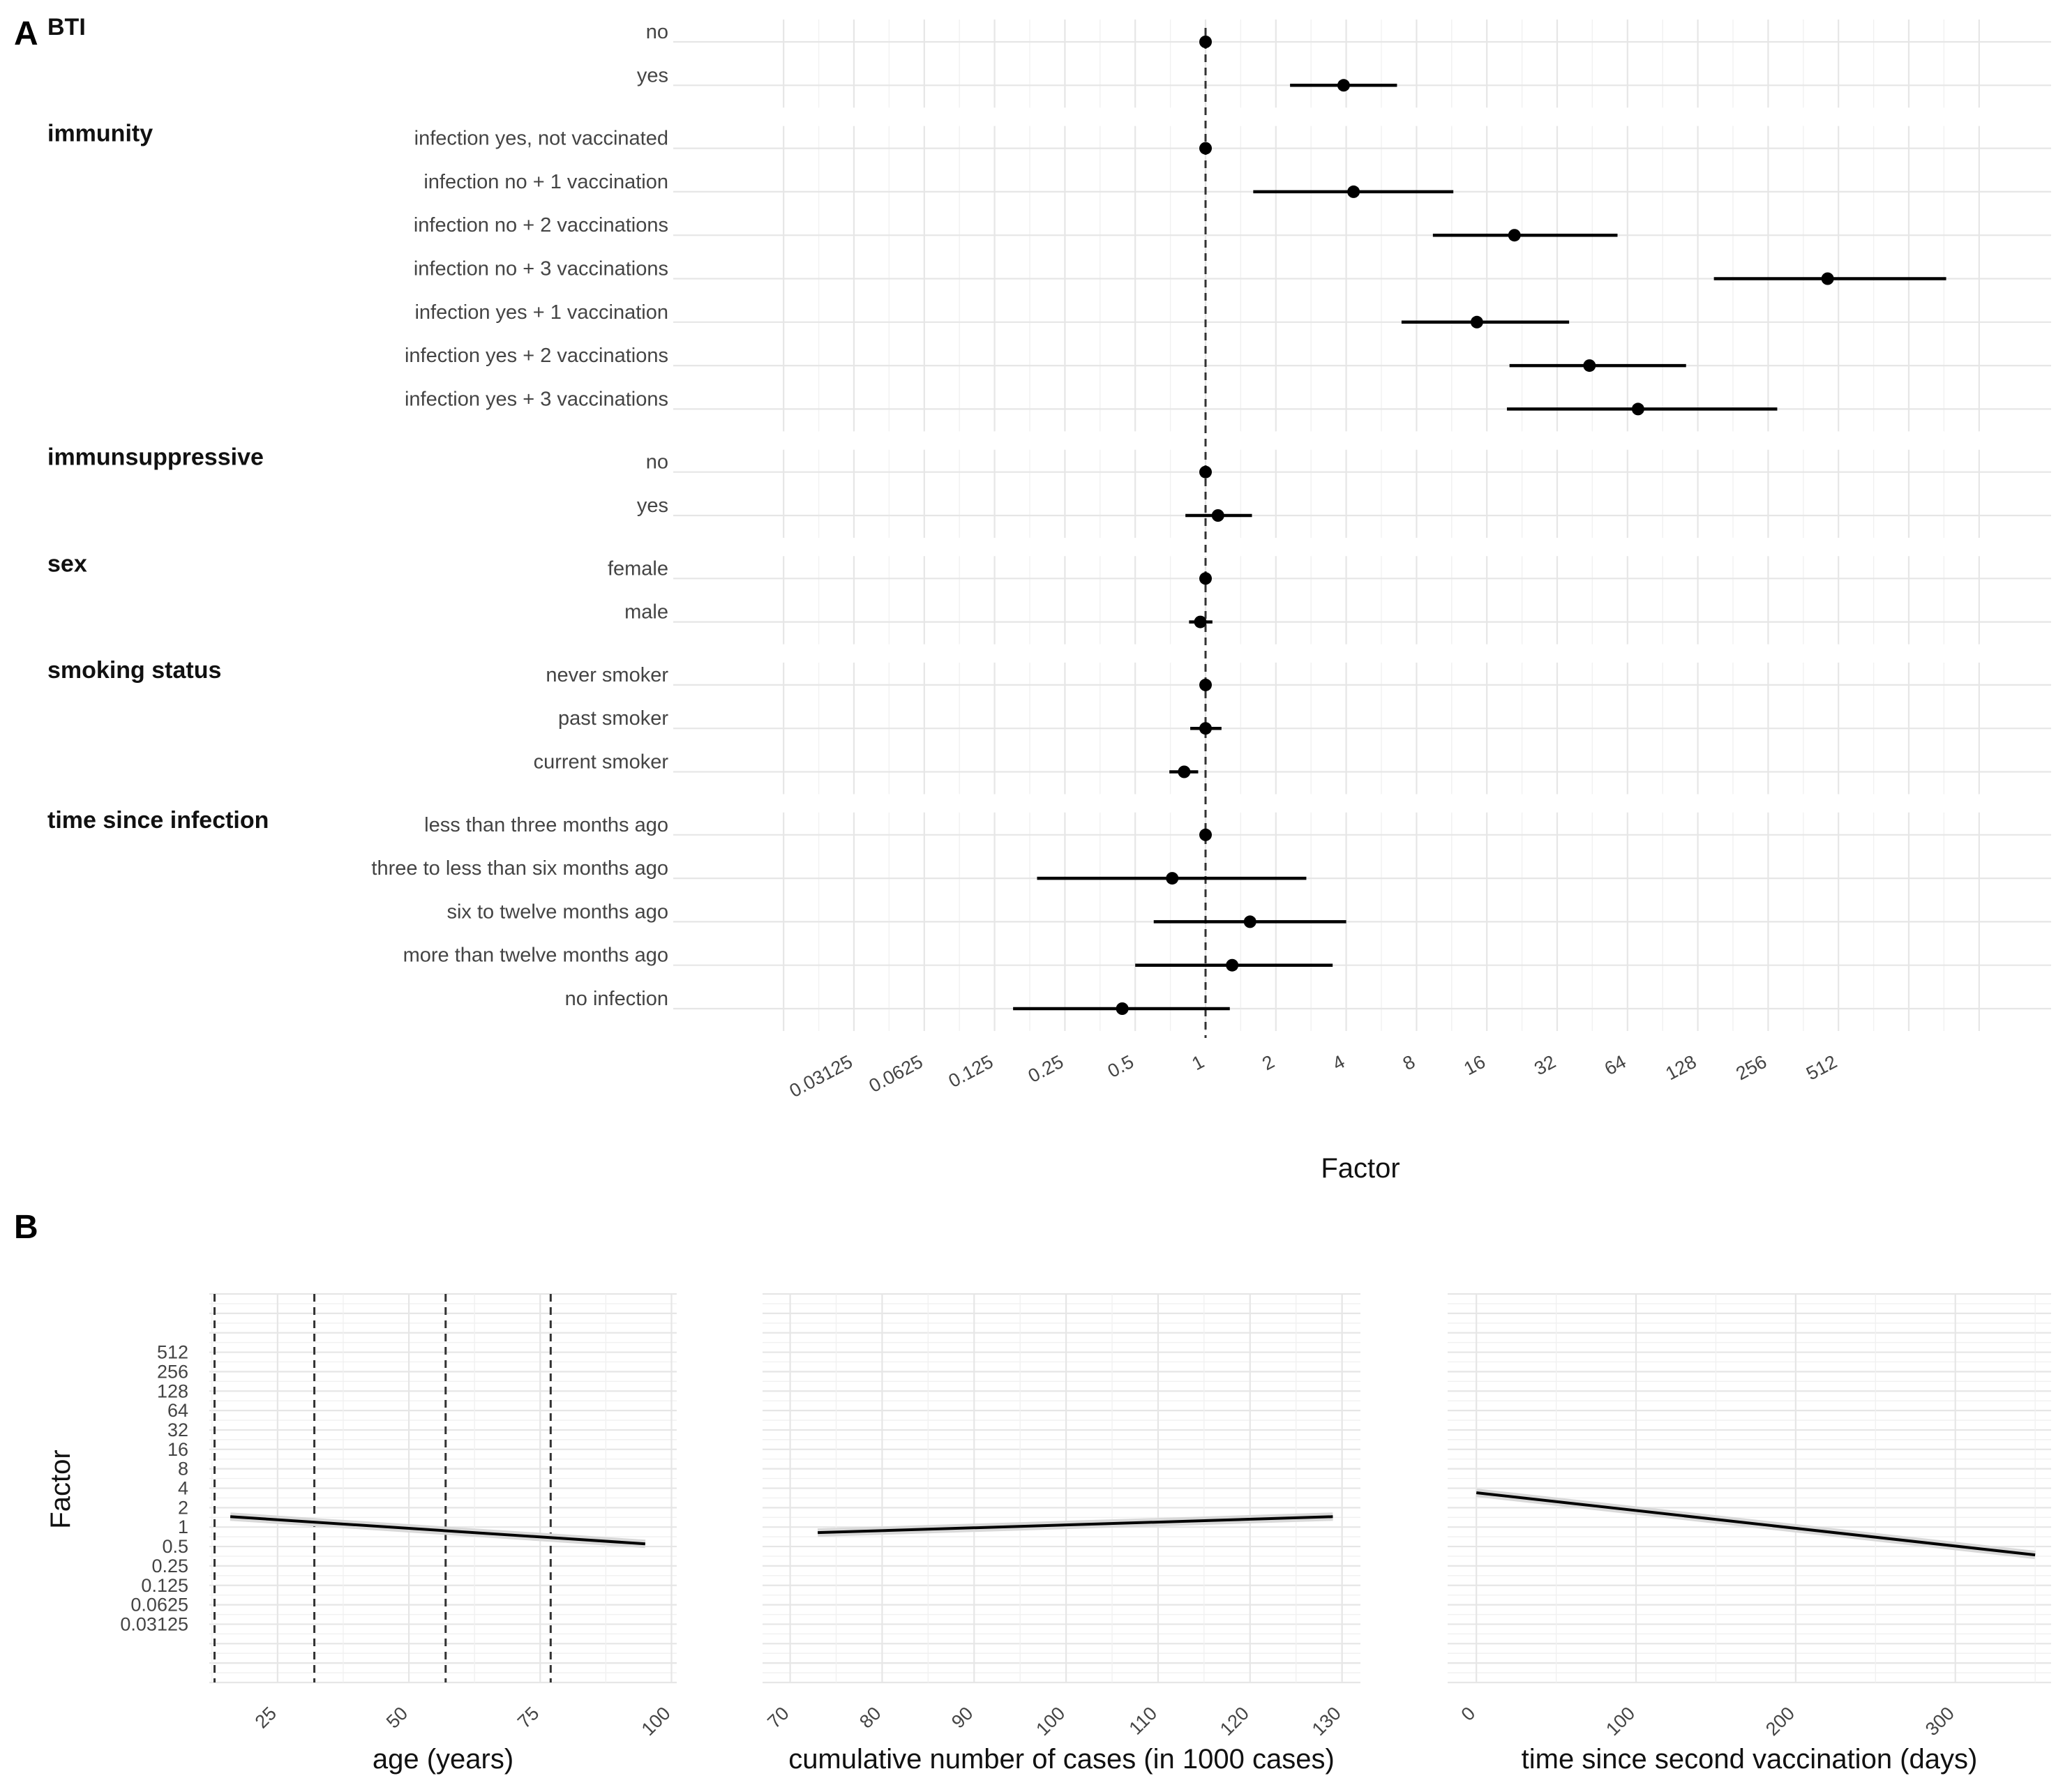 This screenshot has height=1792, width=2056. What do you see at coordinates (962, 1717) in the screenshot?
I see `x-tick-label: 90` at bounding box center [962, 1717].